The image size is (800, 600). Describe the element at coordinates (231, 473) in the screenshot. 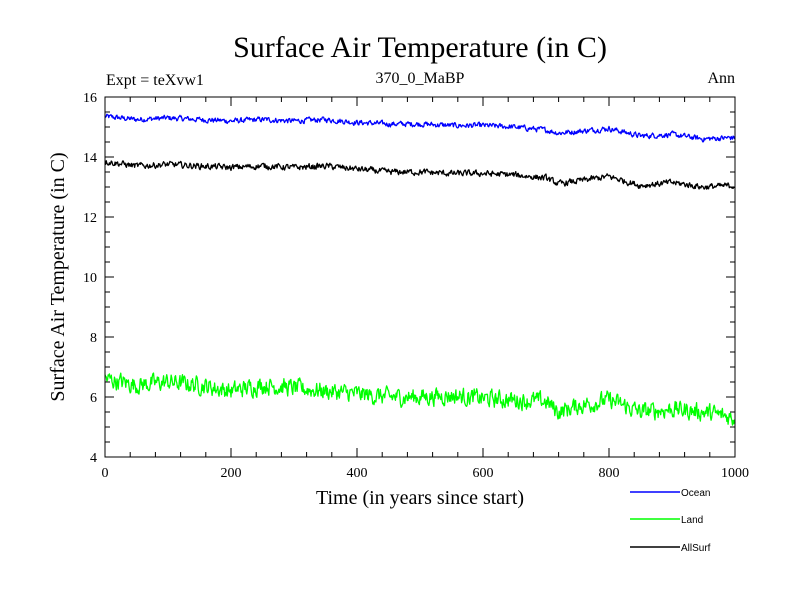

I see `x-tick-label: 200` at that location.